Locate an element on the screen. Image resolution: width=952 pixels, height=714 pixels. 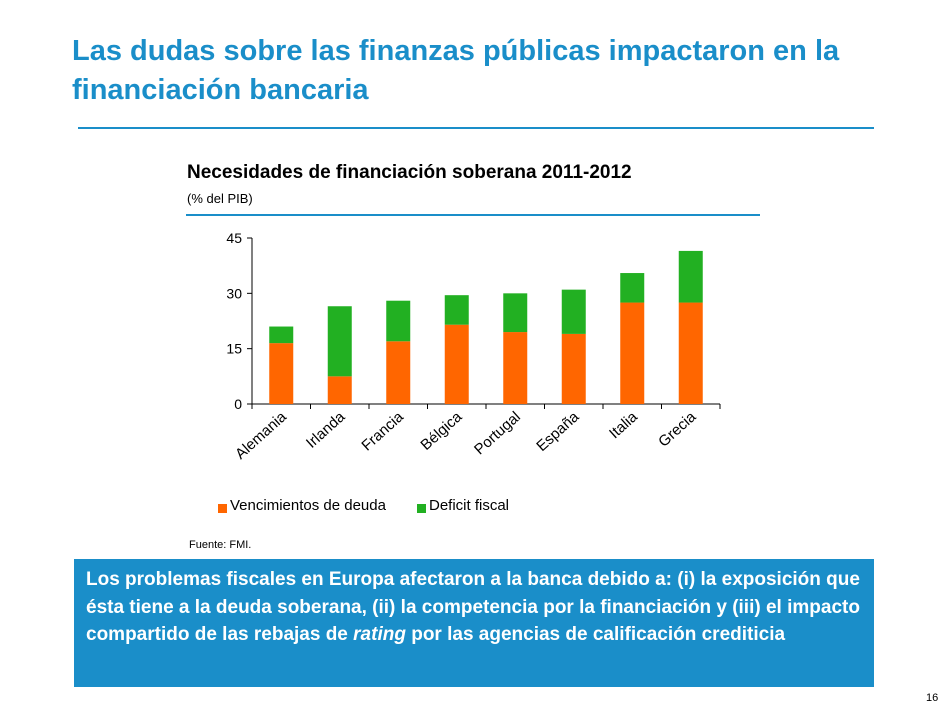
x-tick-label: Alemania is located at coordinates (261, 435).